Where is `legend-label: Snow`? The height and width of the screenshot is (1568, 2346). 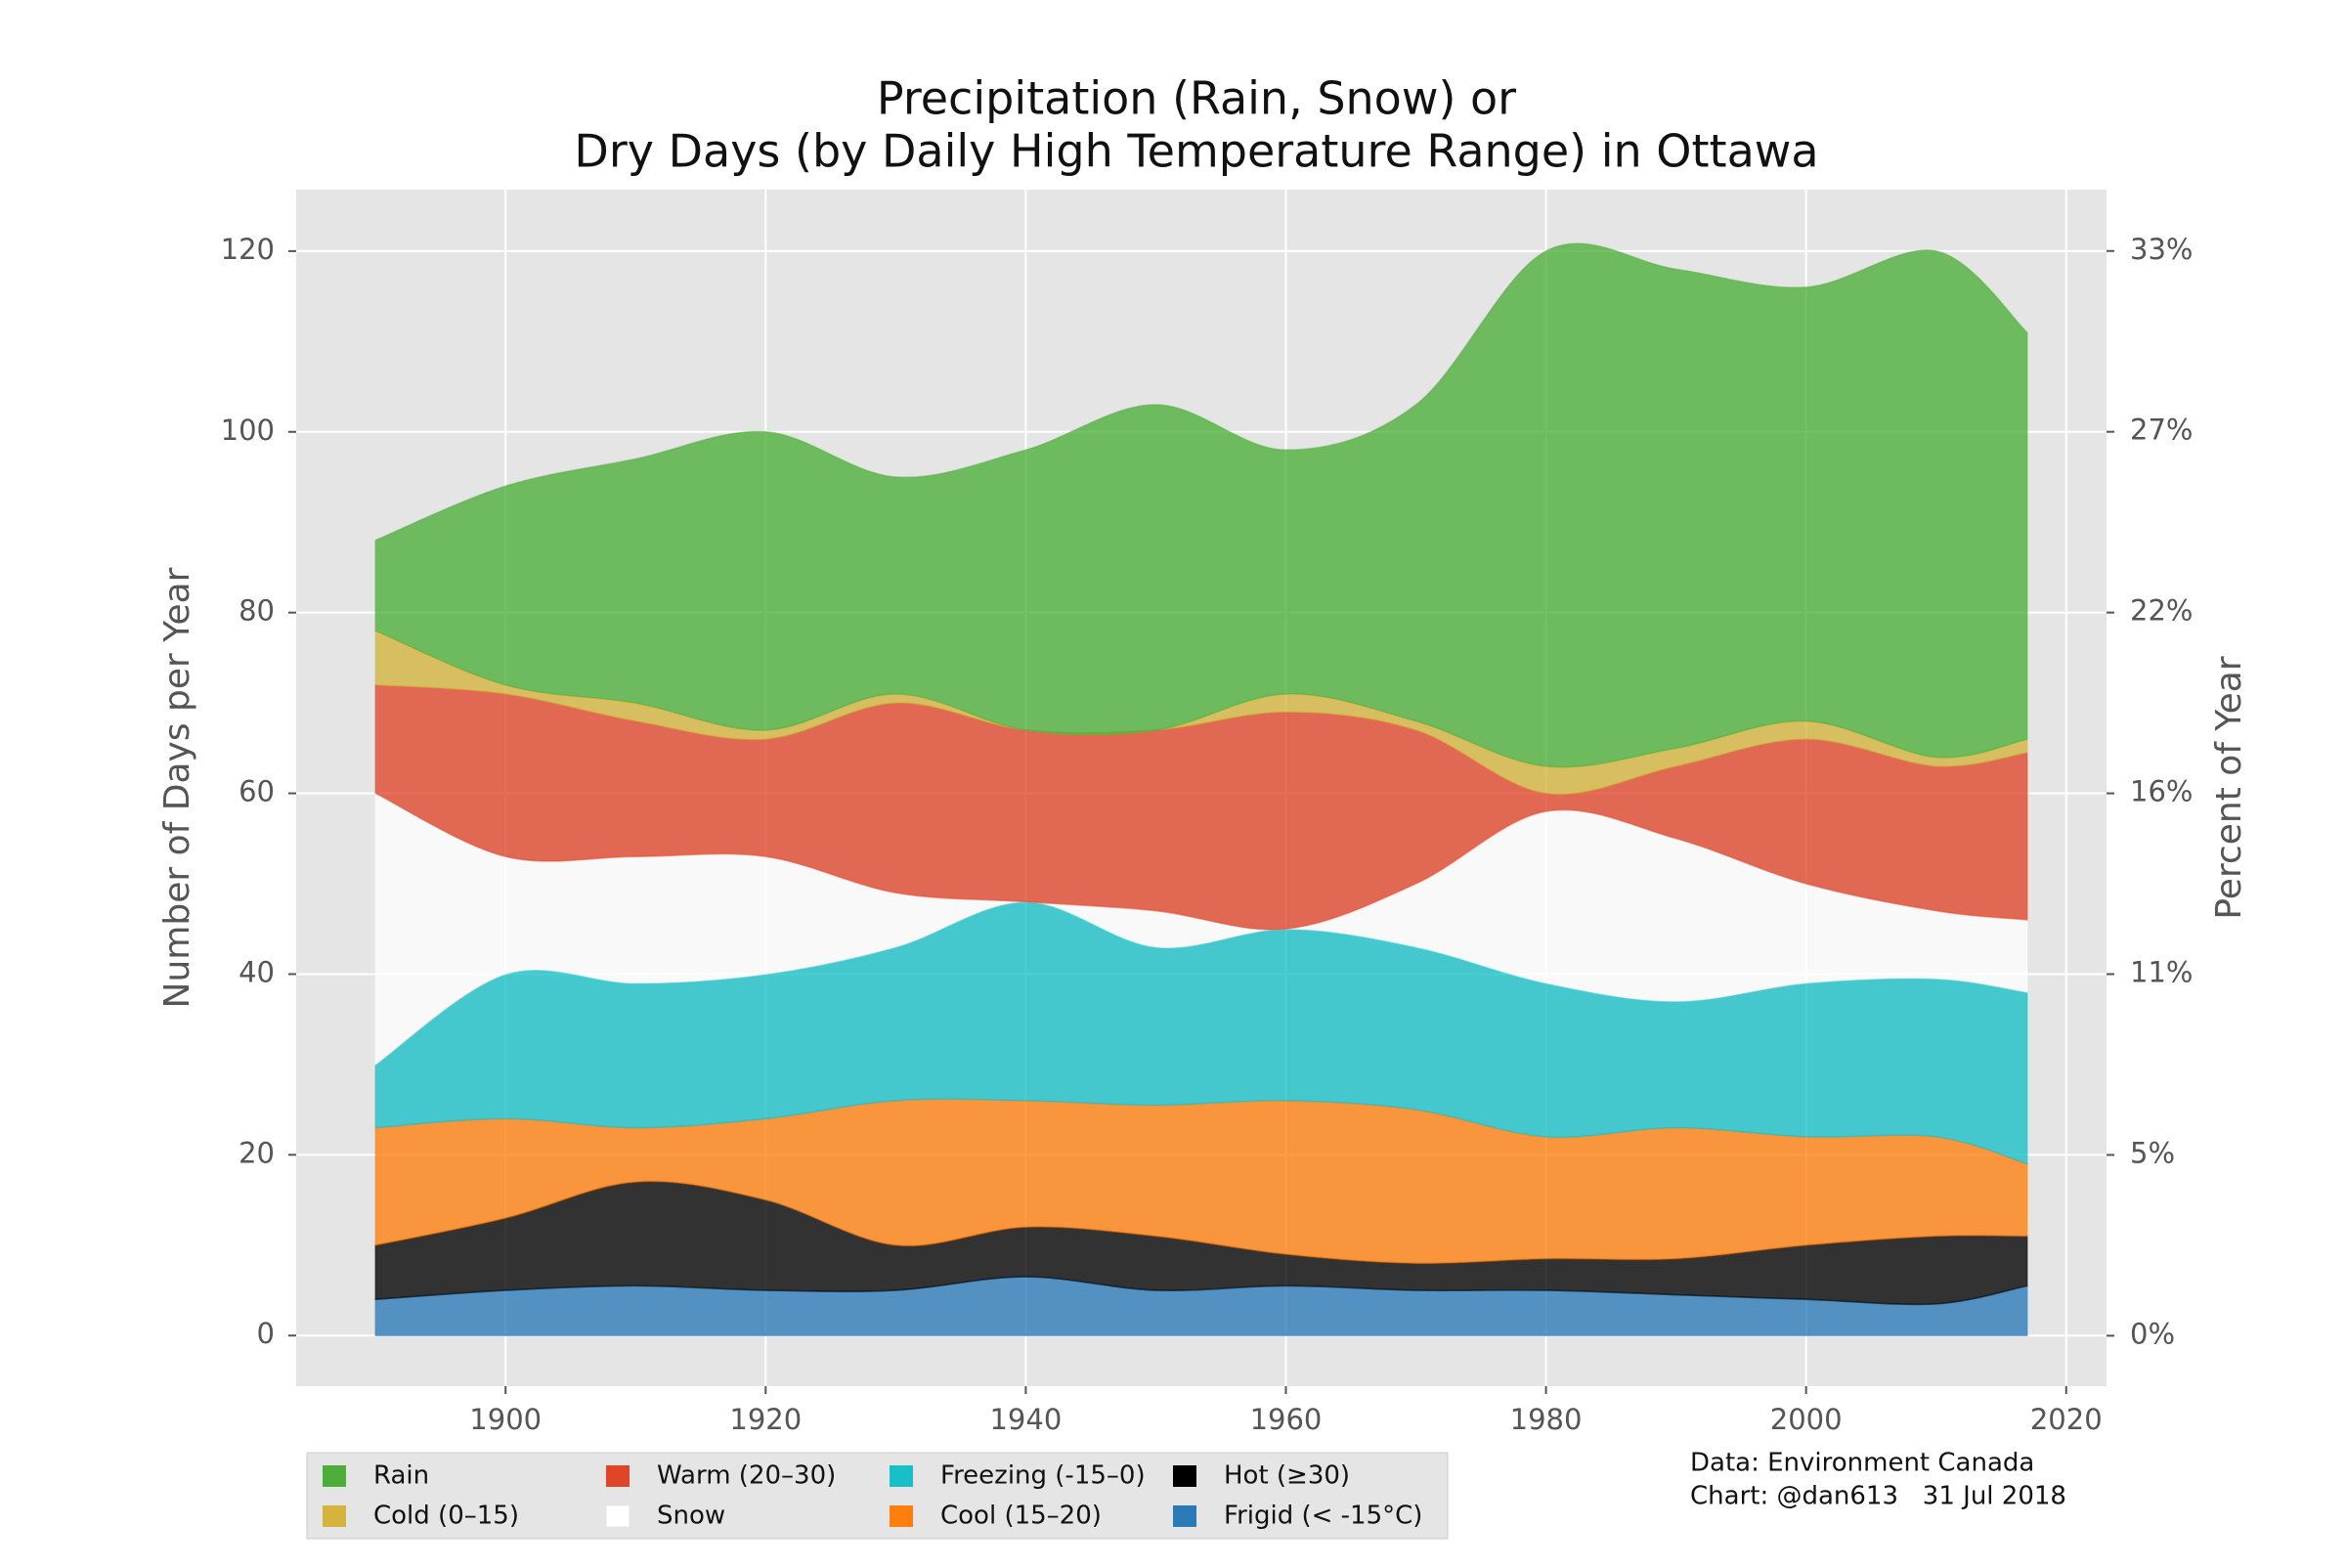
legend-label: Snow is located at coordinates (691, 1516).